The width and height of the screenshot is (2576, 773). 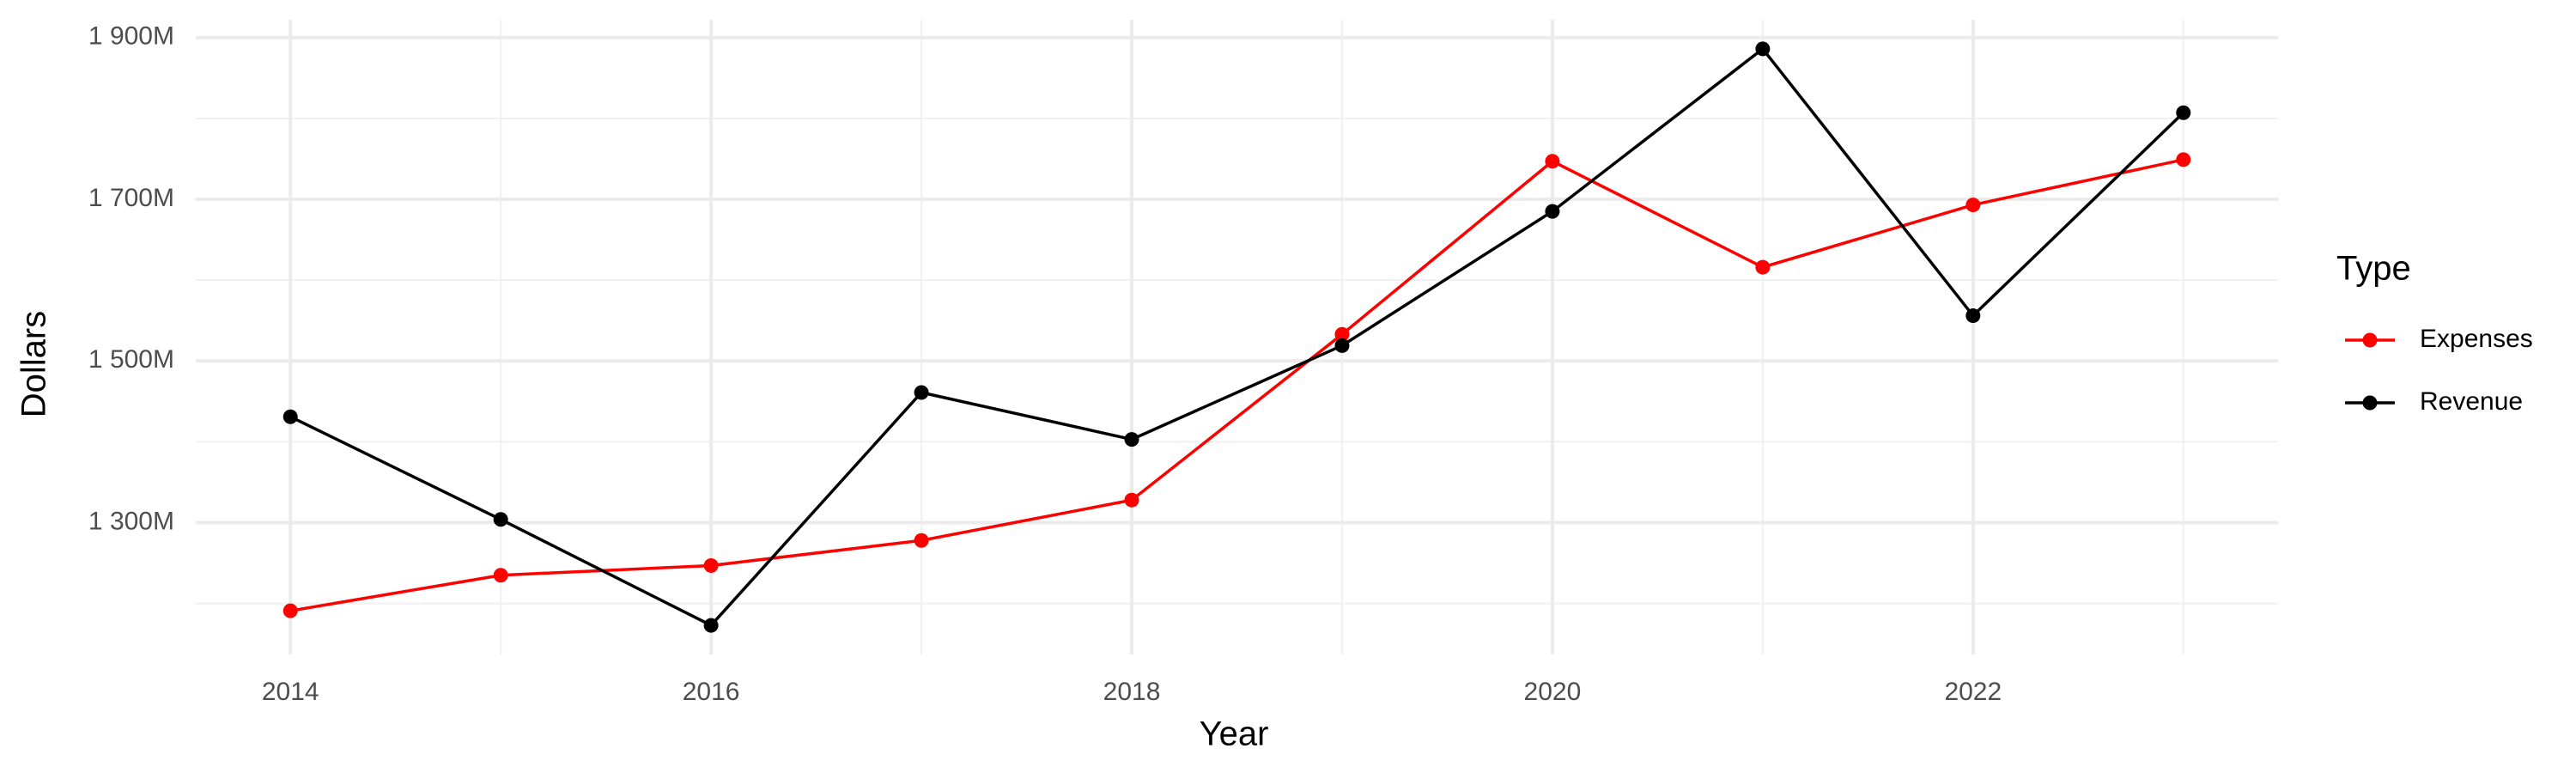 What do you see at coordinates (1132, 692) in the screenshot?
I see `x-tick-label: 2018` at bounding box center [1132, 692].